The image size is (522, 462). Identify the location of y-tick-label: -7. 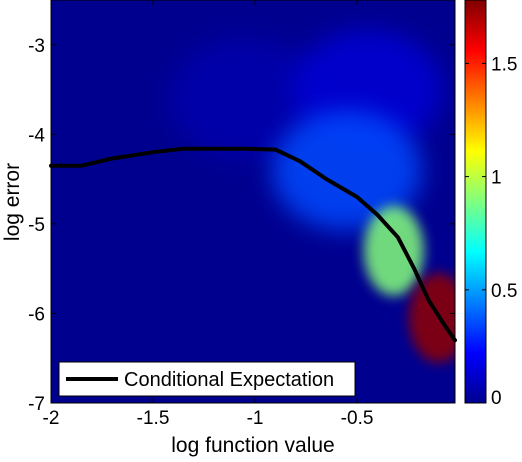
(36, 404).